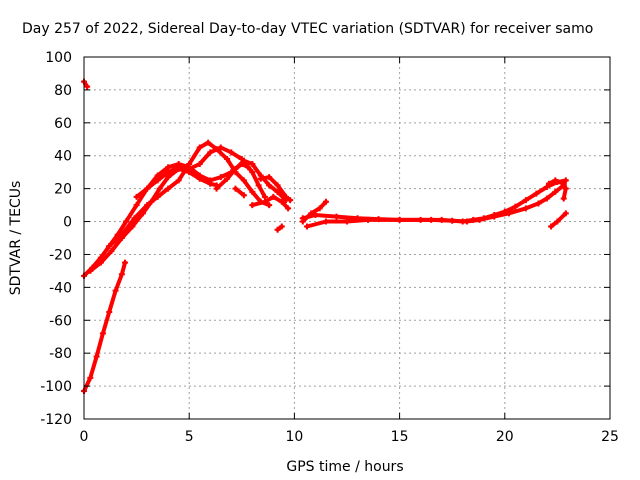 This screenshot has width=640, height=480. Describe the element at coordinates (63, 124) in the screenshot. I see `y-tick-label: 60` at that location.